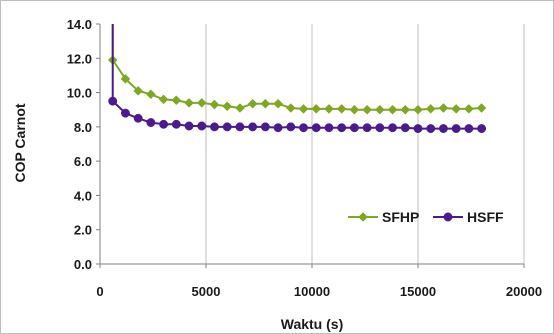 The width and height of the screenshot is (554, 334). Describe the element at coordinates (418, 291) in the screenshot. I see `x-tick-label-3: 15000` at that location.